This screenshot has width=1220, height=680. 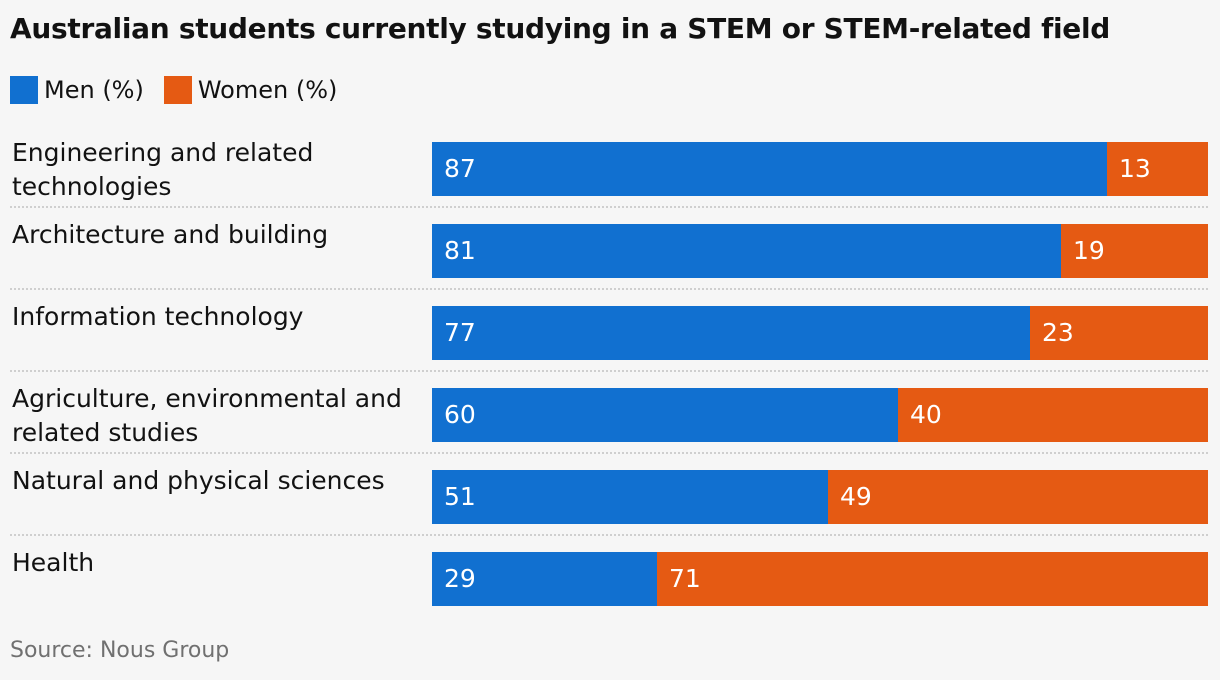 I want to click on bar-segment-women: 49, so click(x=1018, y=497).